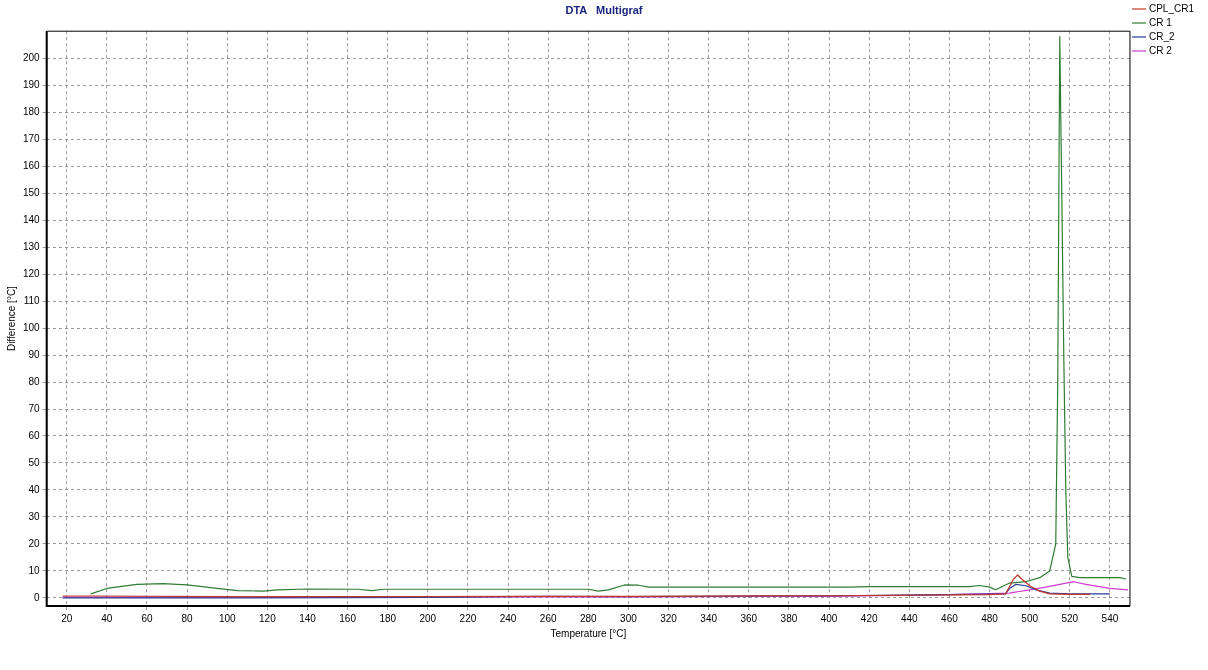 Image resolution: width=1208 pixels, height=670 pixels. I want to click on x-tick-label: 300, so click(629, 618).